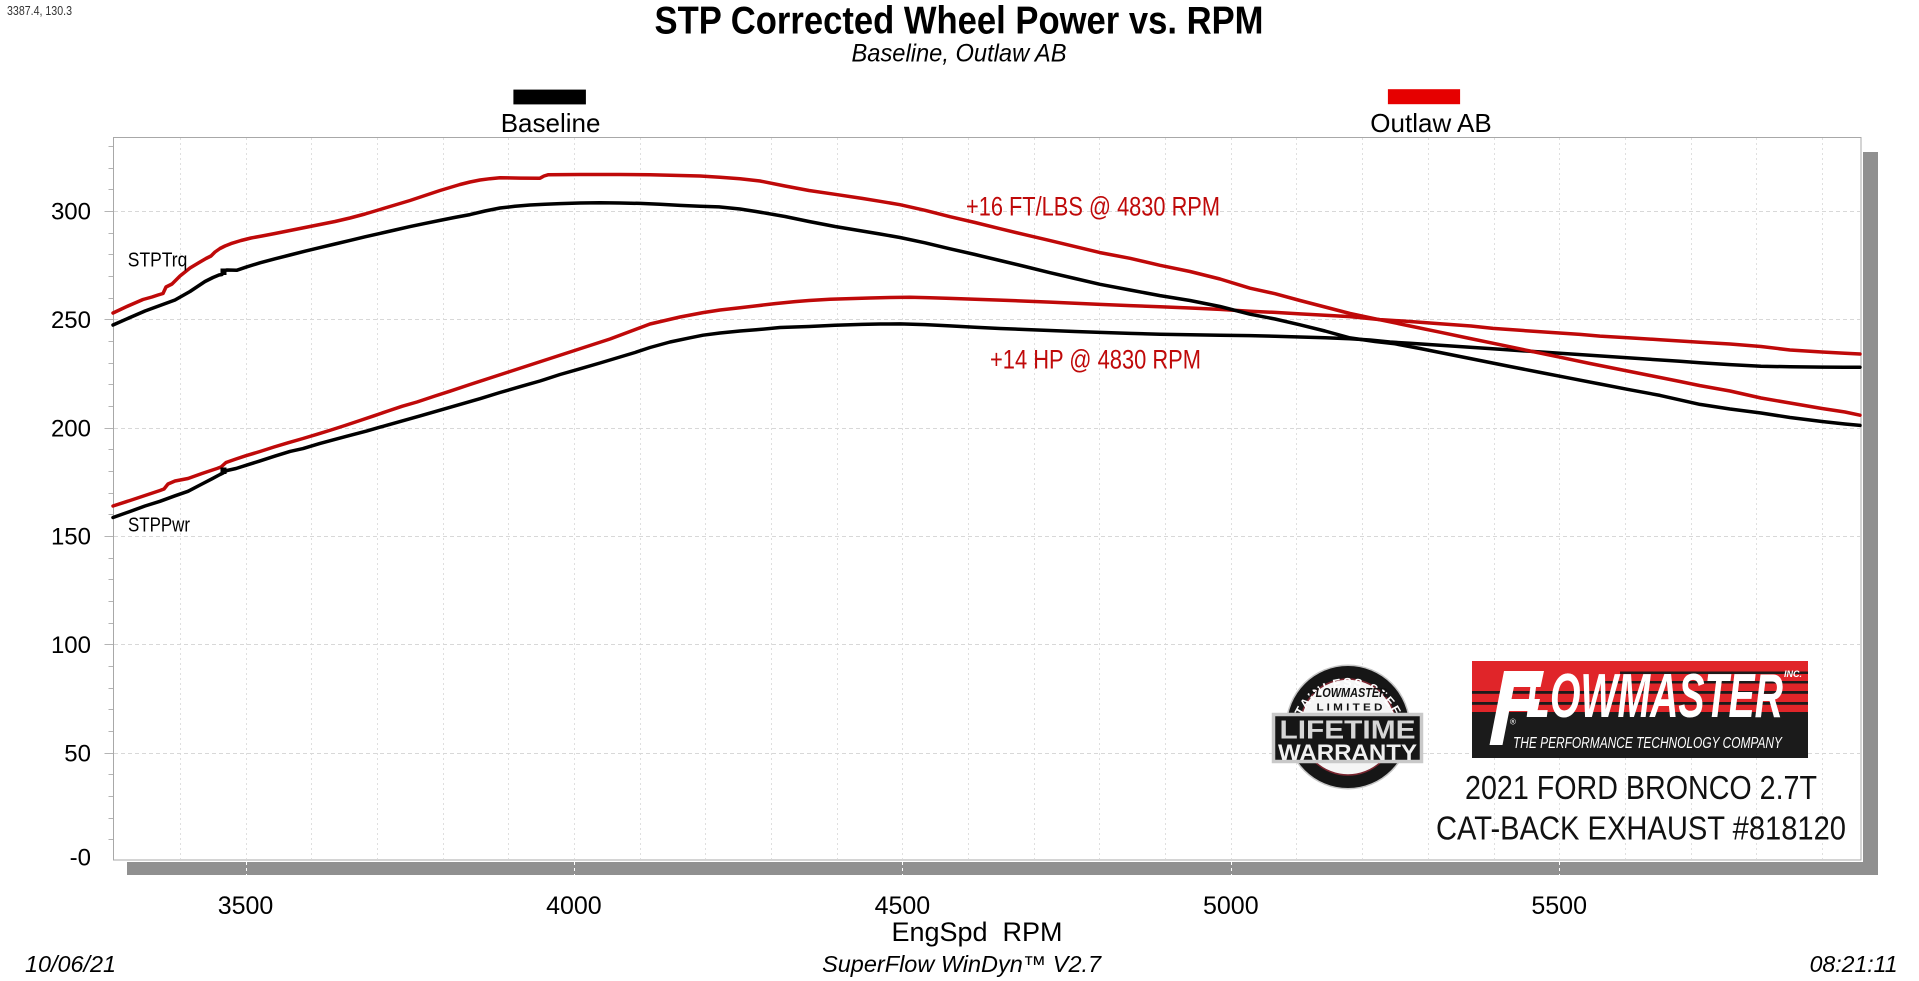 The image size is (1919, 981). I want to click on svg-text: WARRANTY, so click(1347, 752).